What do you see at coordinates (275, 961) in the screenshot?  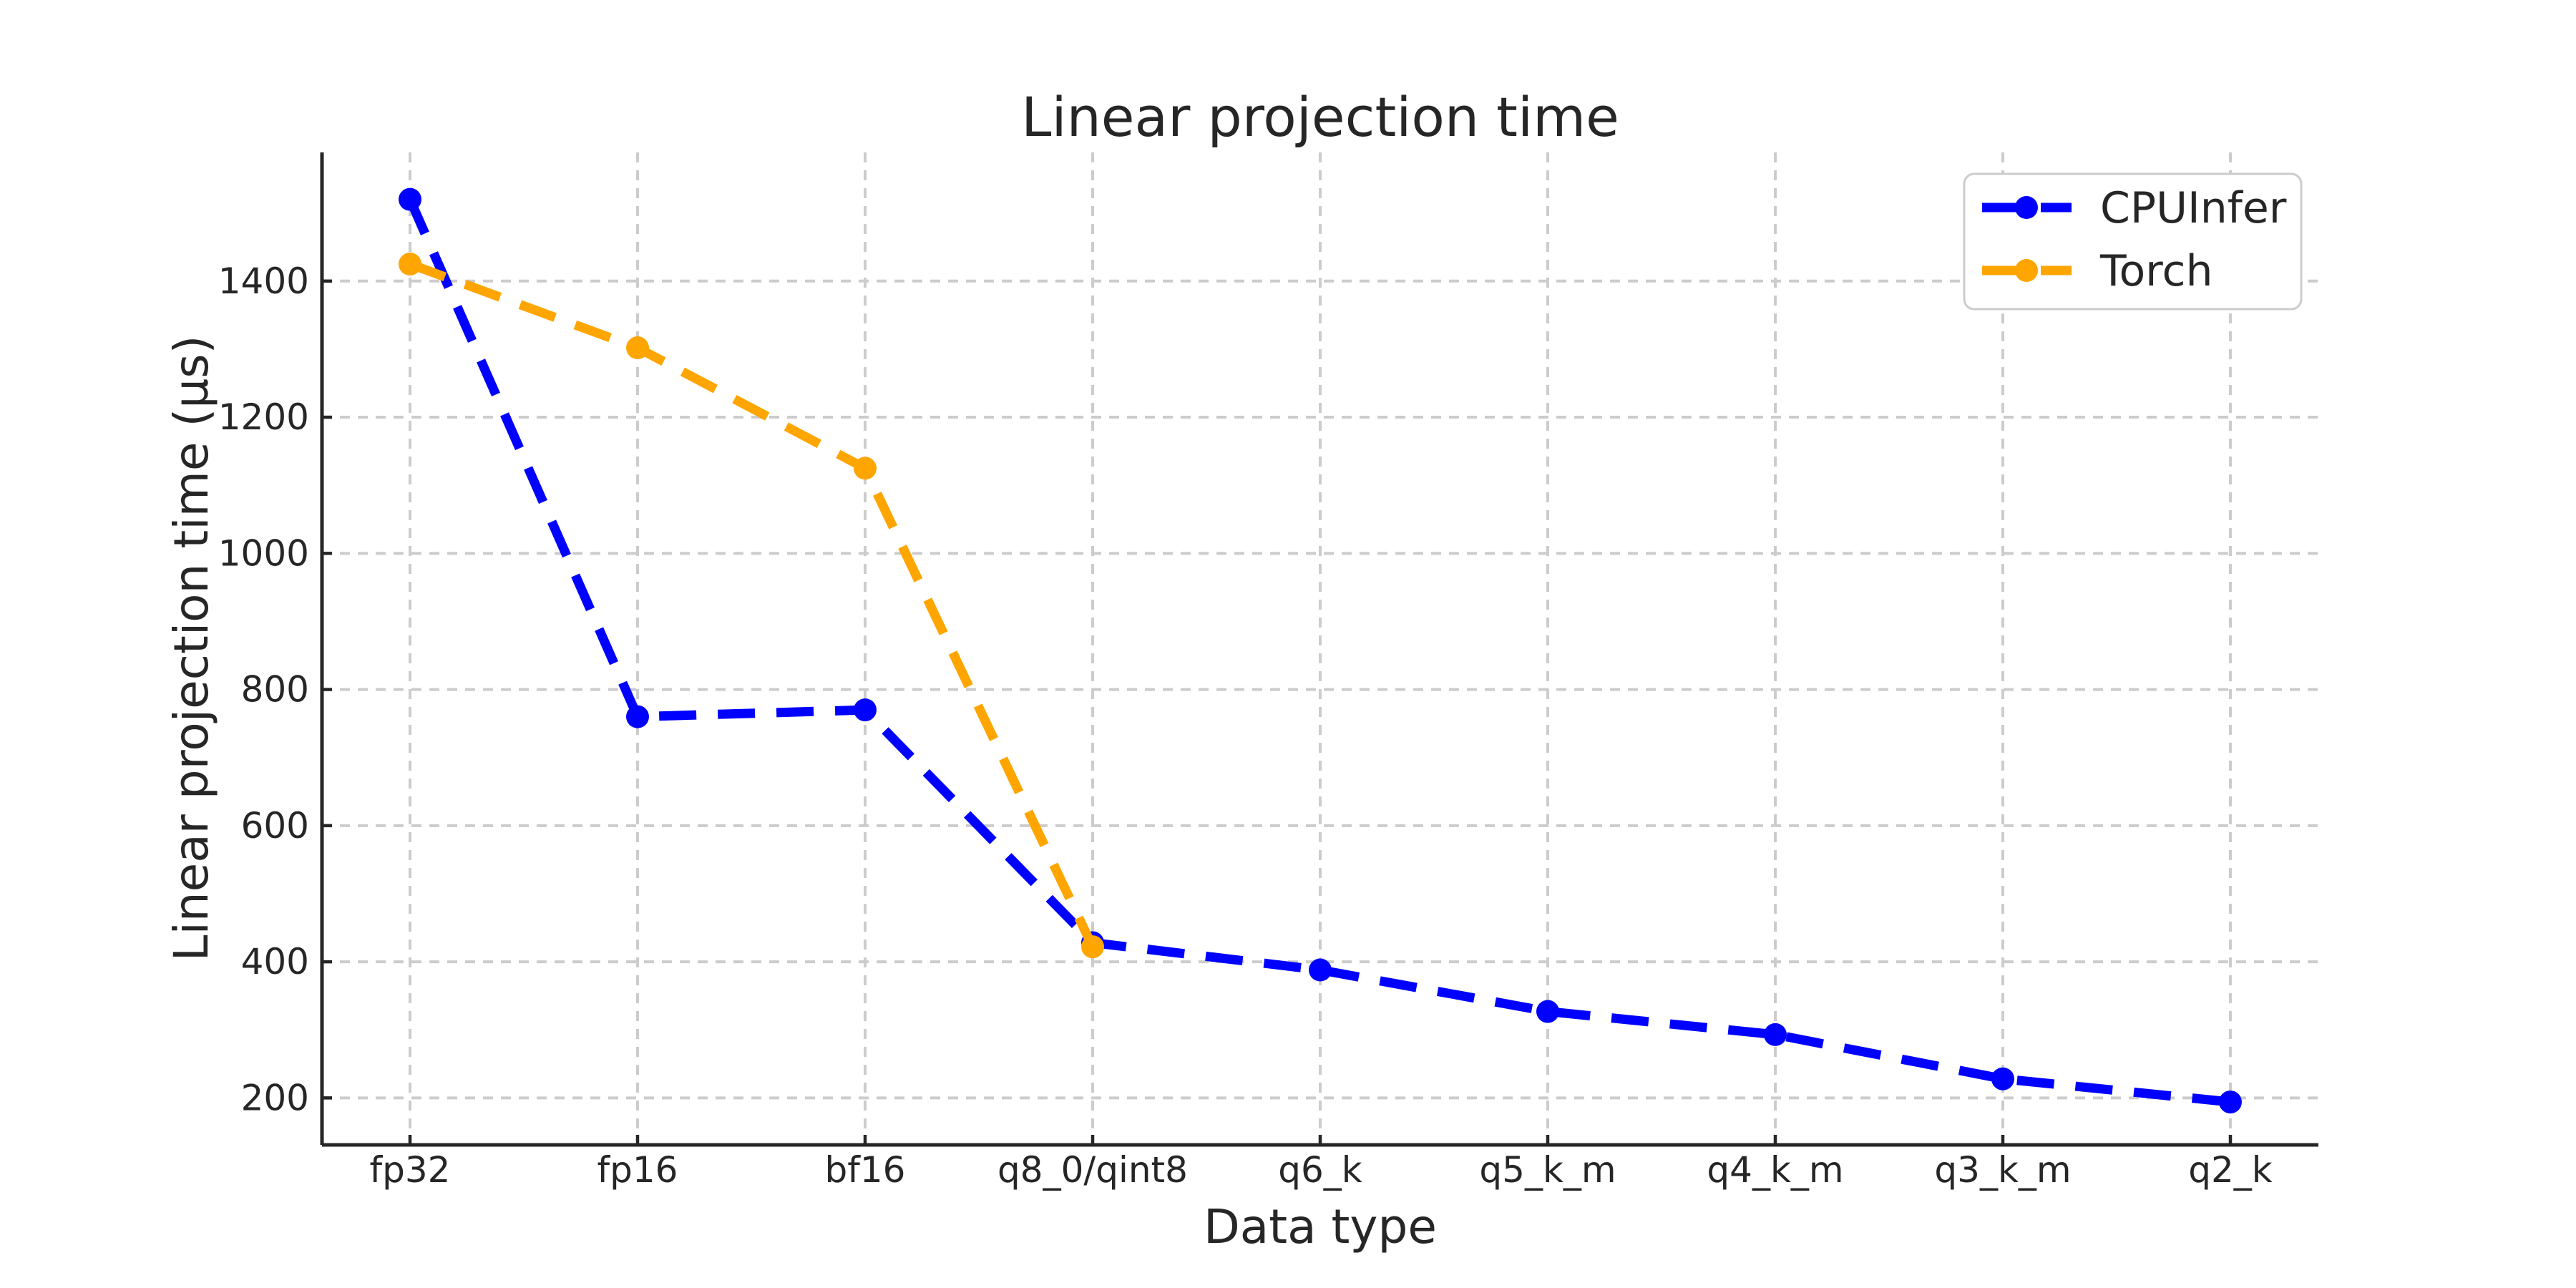 I see `y-tick-label: 400` at bounding box center [275, 961].